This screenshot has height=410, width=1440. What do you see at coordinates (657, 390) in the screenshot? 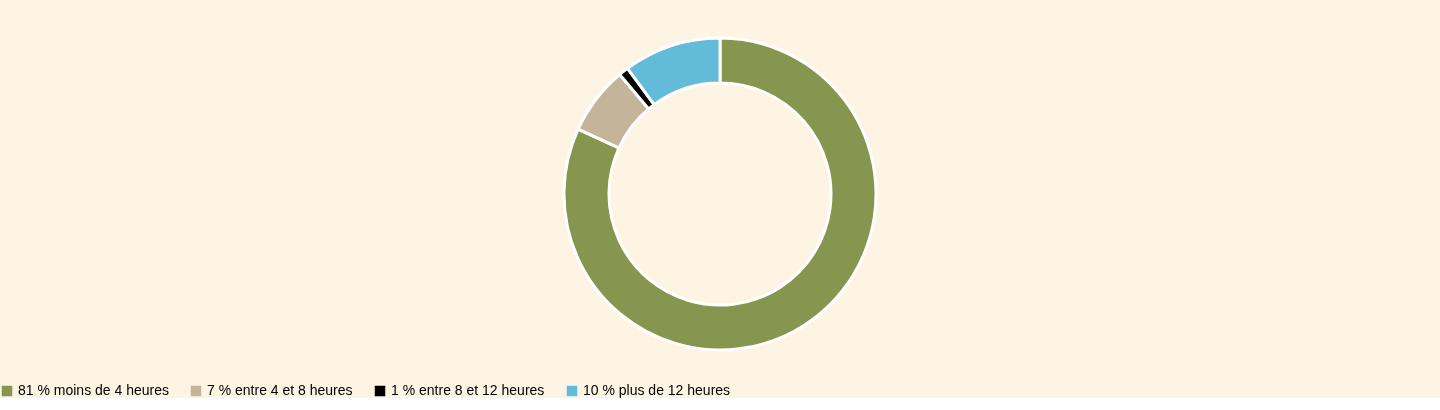
I see `legend-label: 10 % plus de 12 heures` at bounding box center [657, 390].